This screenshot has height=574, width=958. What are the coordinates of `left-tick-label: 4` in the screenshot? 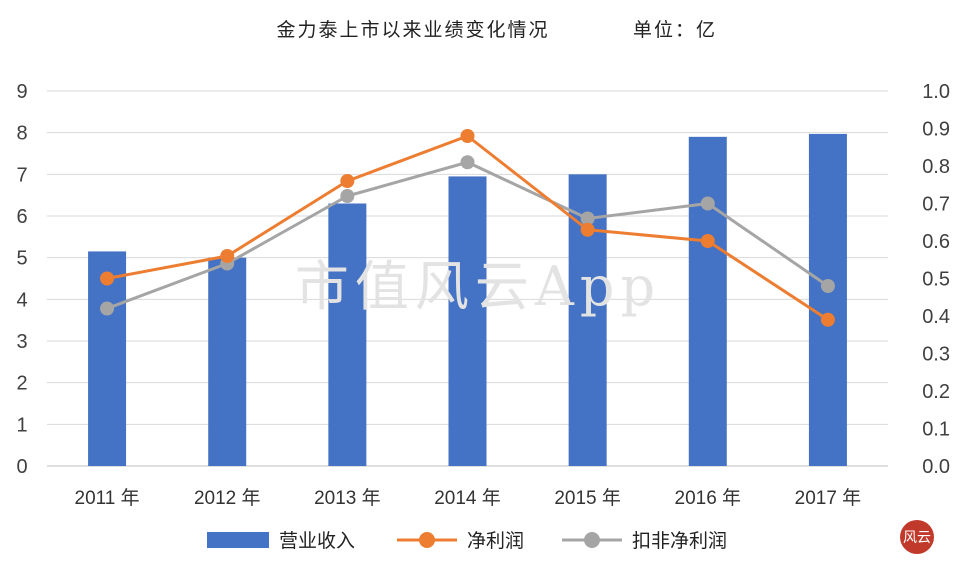 It's located at (21, 300).